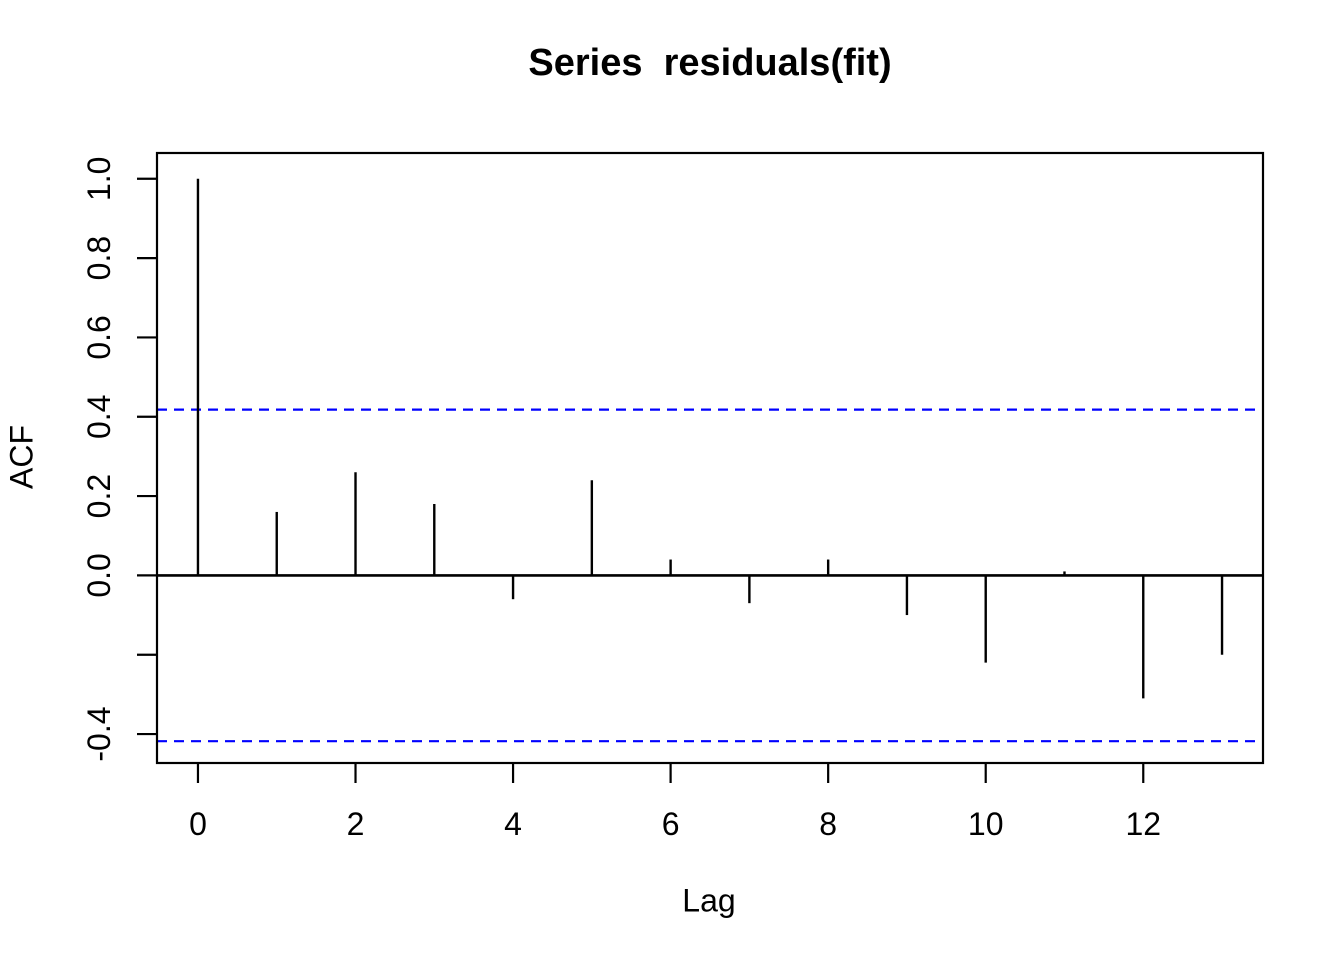  What do you see at coordinates (986, 824) in the screenshot?
I see `x-tick-label-10: 10` at bounding box center [986, 824].